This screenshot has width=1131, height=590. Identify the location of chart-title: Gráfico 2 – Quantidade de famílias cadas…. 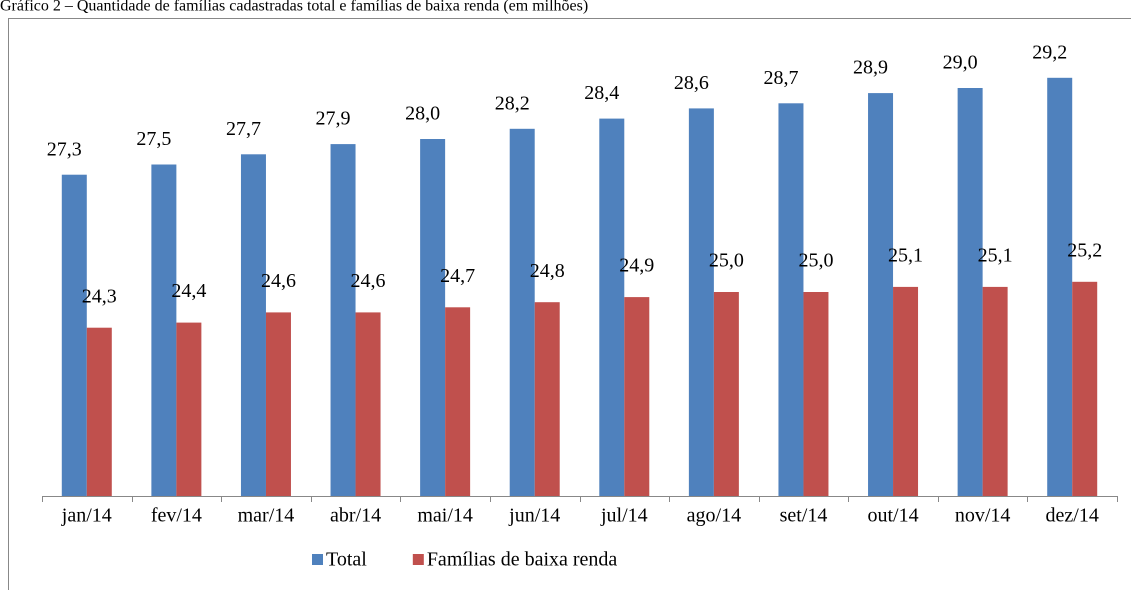
(294, 7).